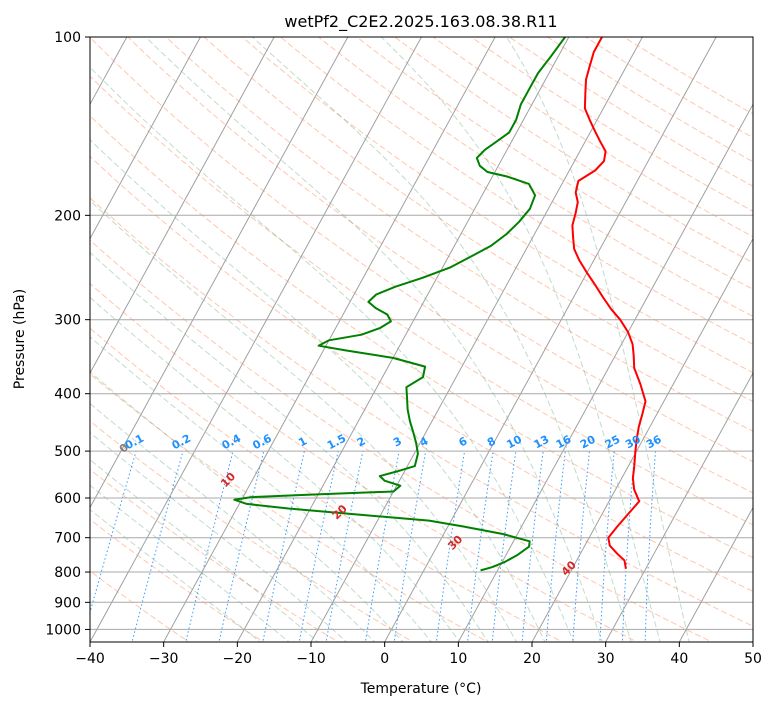 The width and height of the screenshot is (775, 712). What do you see at coordinates (20, 339) in the screenshot?
I see `y-axis-title: Pressure (hPa)` at bounding box center [20, 339].